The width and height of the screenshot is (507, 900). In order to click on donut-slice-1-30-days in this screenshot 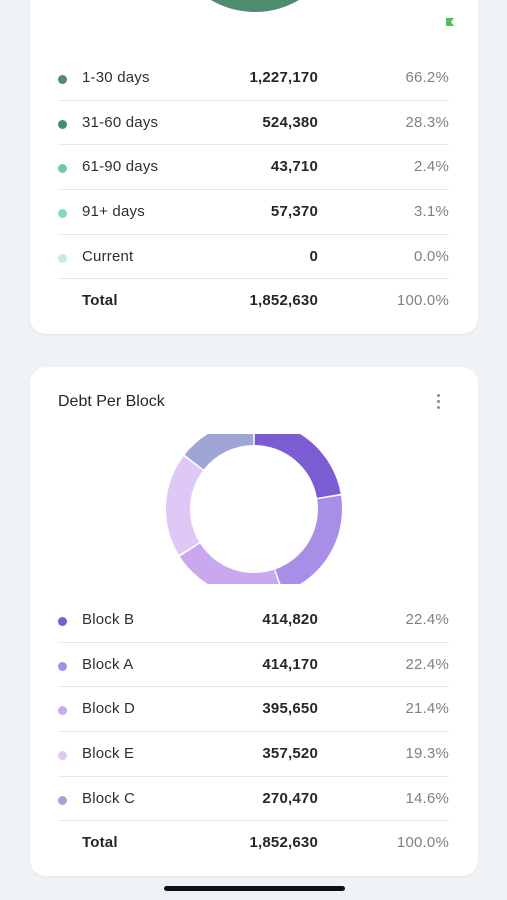, I will do `click(255, 6)`.